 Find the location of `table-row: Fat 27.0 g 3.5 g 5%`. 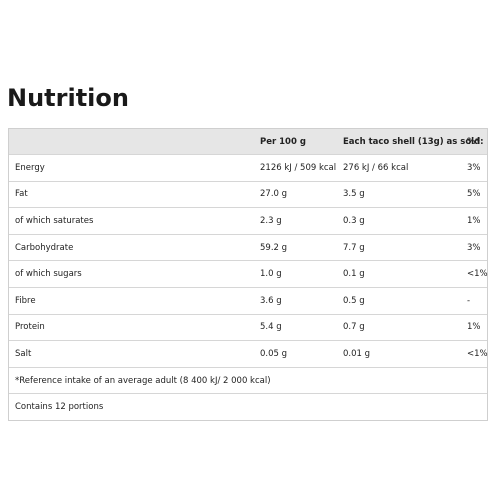

table-row: Fat 27.0 g 3.5 g 5% is located at coordinates (248, 194).